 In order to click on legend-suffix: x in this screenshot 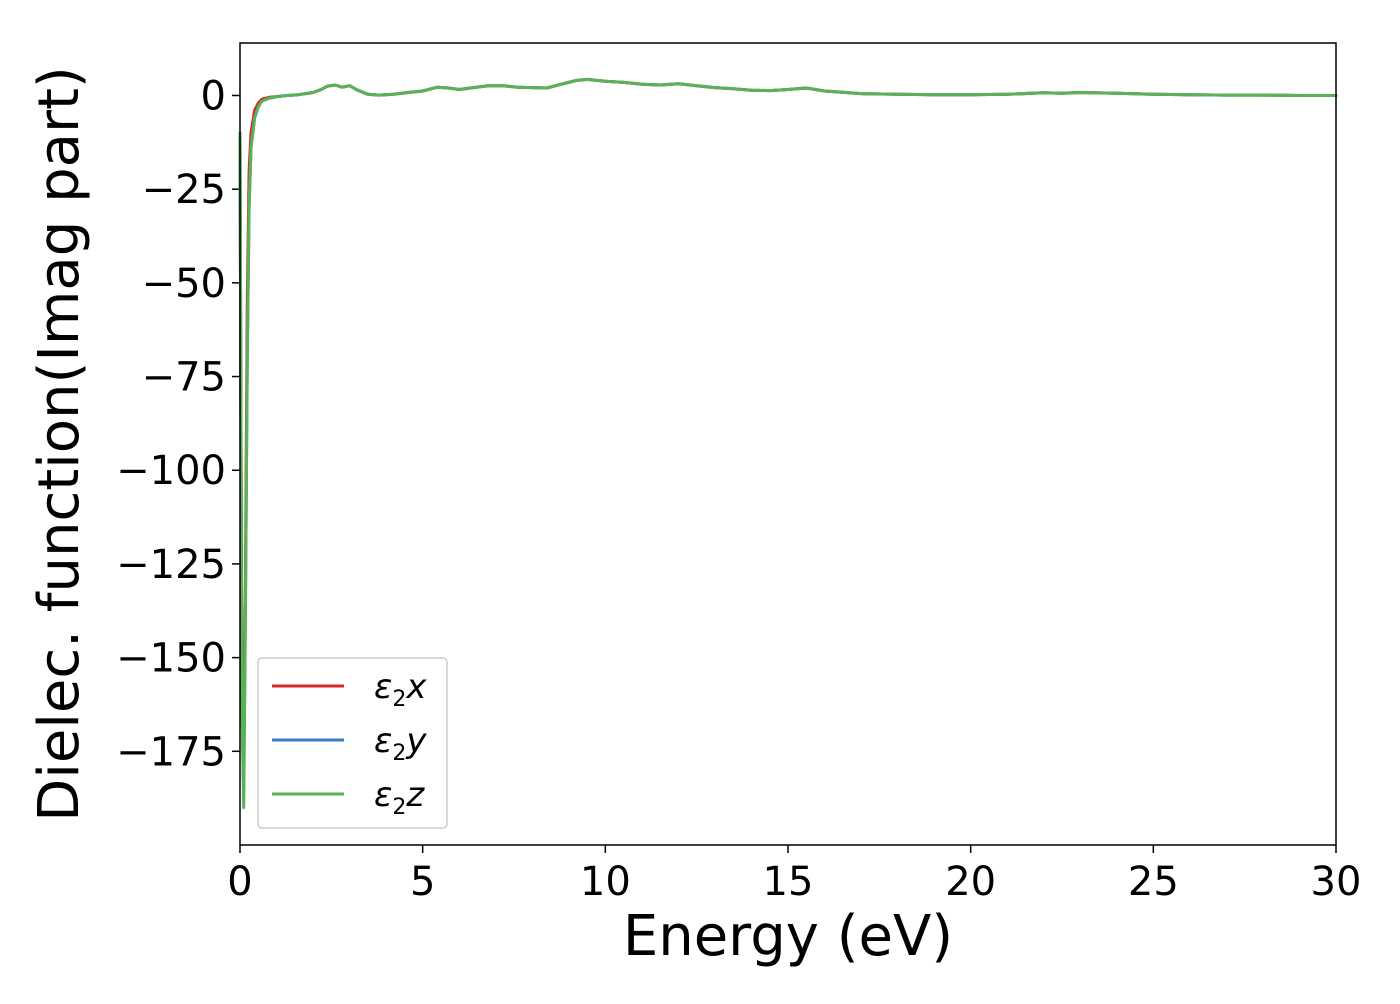, I will do `click(416, 687)`.